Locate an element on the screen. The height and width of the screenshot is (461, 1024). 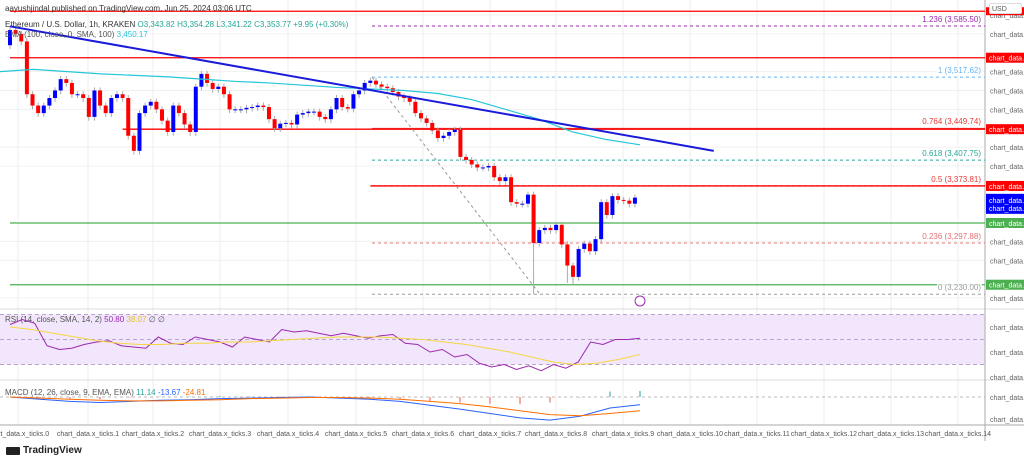
ema-legend: EMA (100, close, 0, SMA, 100) 3,450.17 is located at coordinates (76, 34).